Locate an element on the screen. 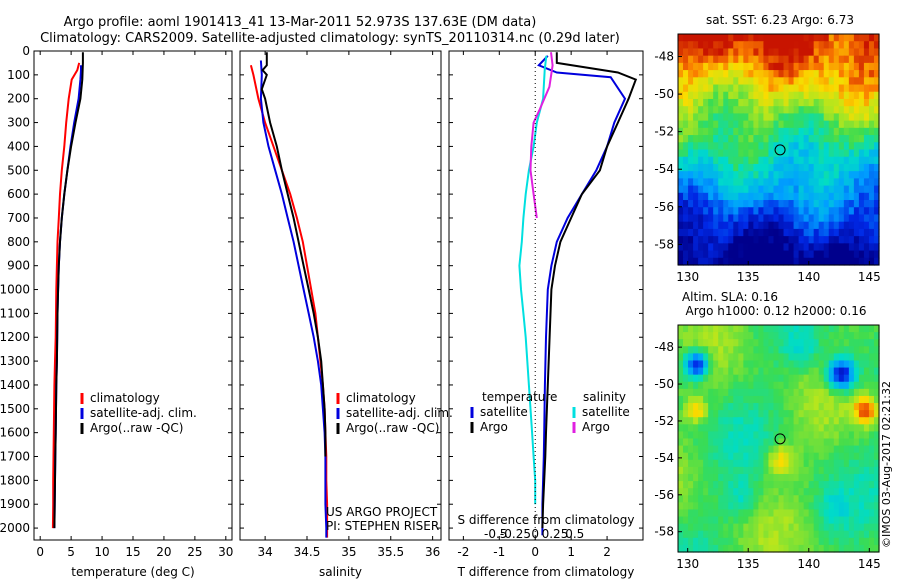  x-tick-label: 20 is located at coordinates (163, 552).